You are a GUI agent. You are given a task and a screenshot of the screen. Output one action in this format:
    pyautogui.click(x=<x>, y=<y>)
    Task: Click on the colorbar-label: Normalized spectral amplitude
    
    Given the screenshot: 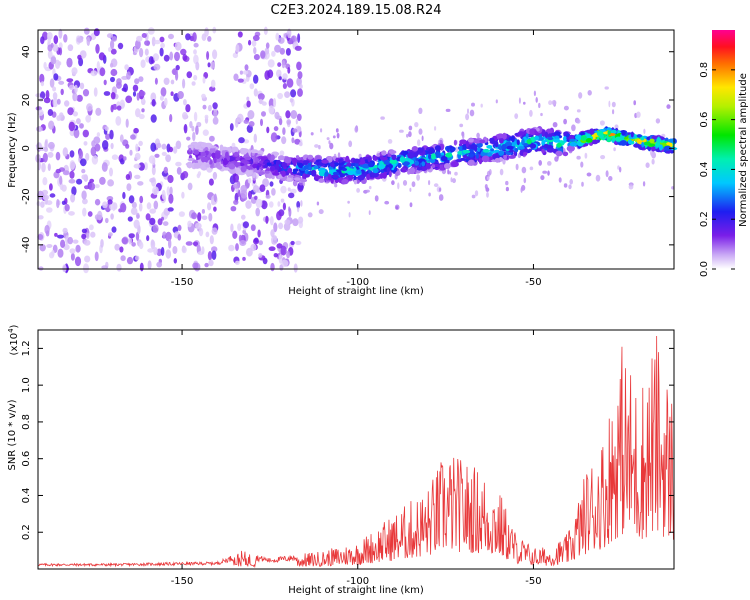 What is the action you would take?
    pyautogui.click(x=743, y=150)
    